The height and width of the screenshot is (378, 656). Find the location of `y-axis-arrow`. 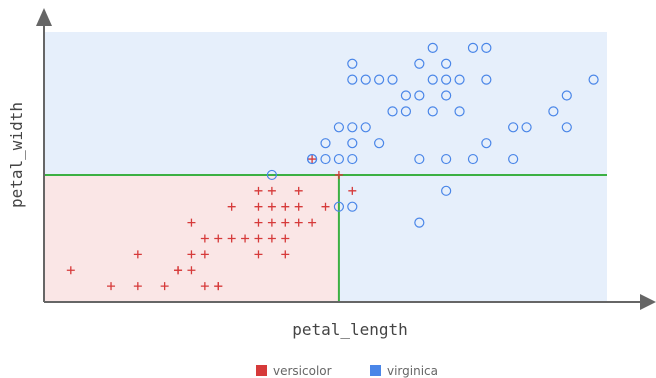

y-axis-arrow is located at coordinates (44, 17).